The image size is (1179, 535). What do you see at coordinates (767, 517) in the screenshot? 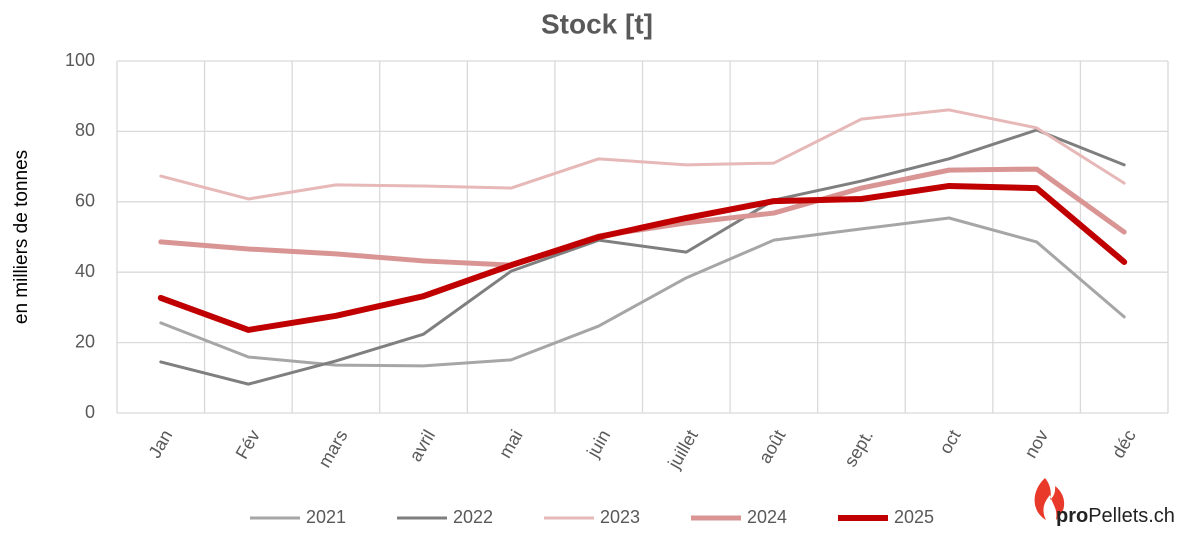
I see `legend-label: 2024` at bounding box center [767, 517].